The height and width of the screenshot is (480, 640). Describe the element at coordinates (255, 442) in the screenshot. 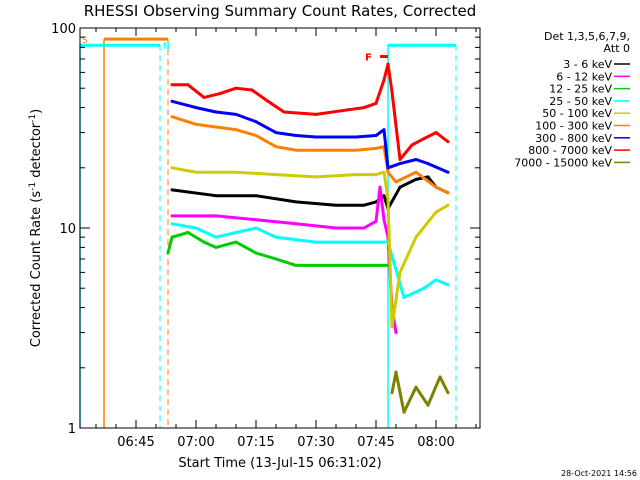

I see `x-tick-label: 07:15` at that location.